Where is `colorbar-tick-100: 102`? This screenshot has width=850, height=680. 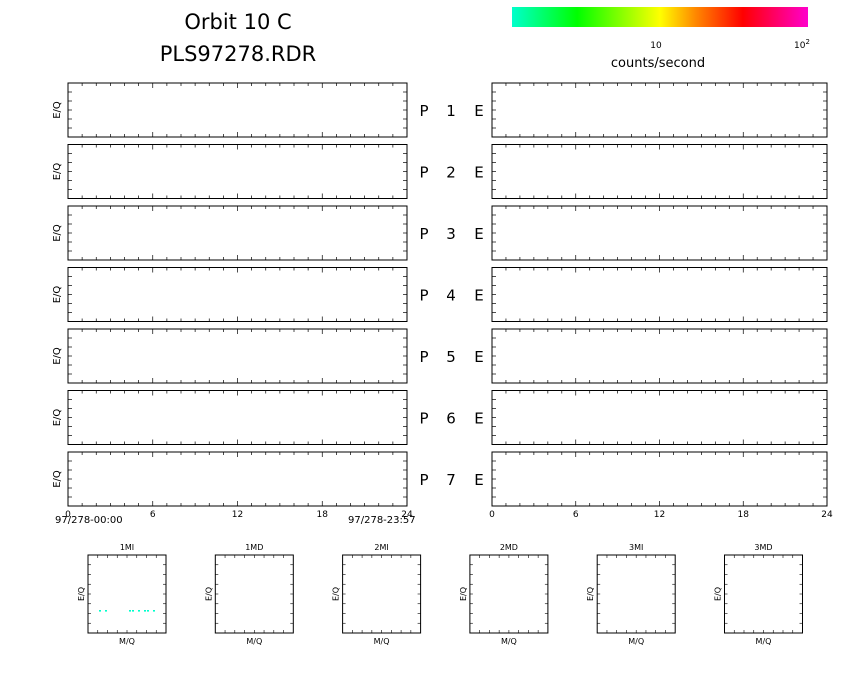 colorbar-tick-100: 102 is located at coordinates (802, 44).